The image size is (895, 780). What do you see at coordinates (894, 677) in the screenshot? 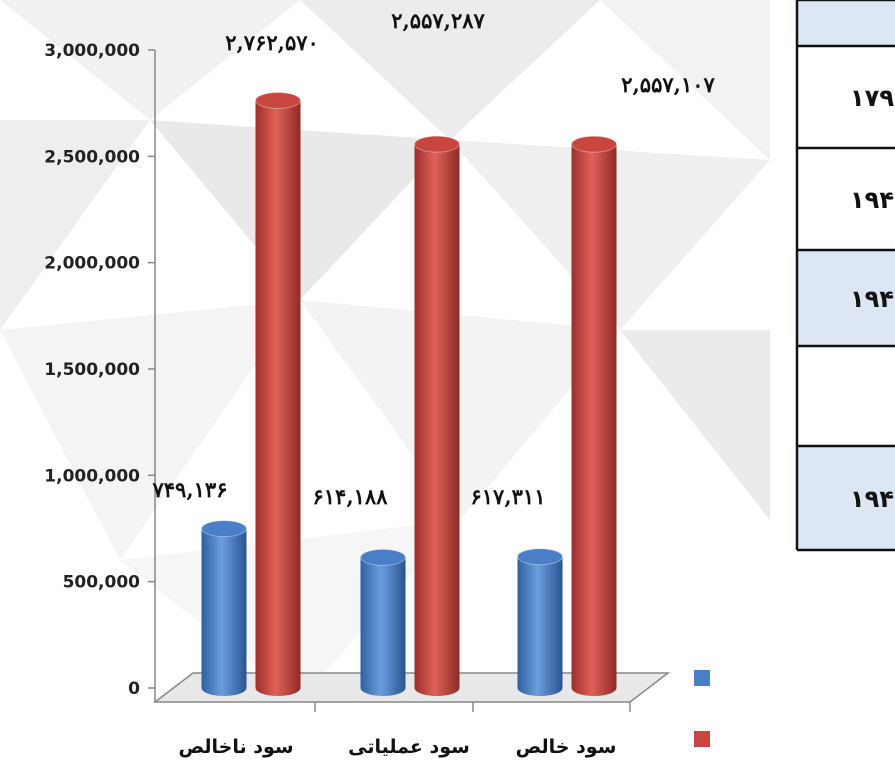
I see `legend-label-0: سال مالی ۱۴۰۰` at bounding box center [894, 677].